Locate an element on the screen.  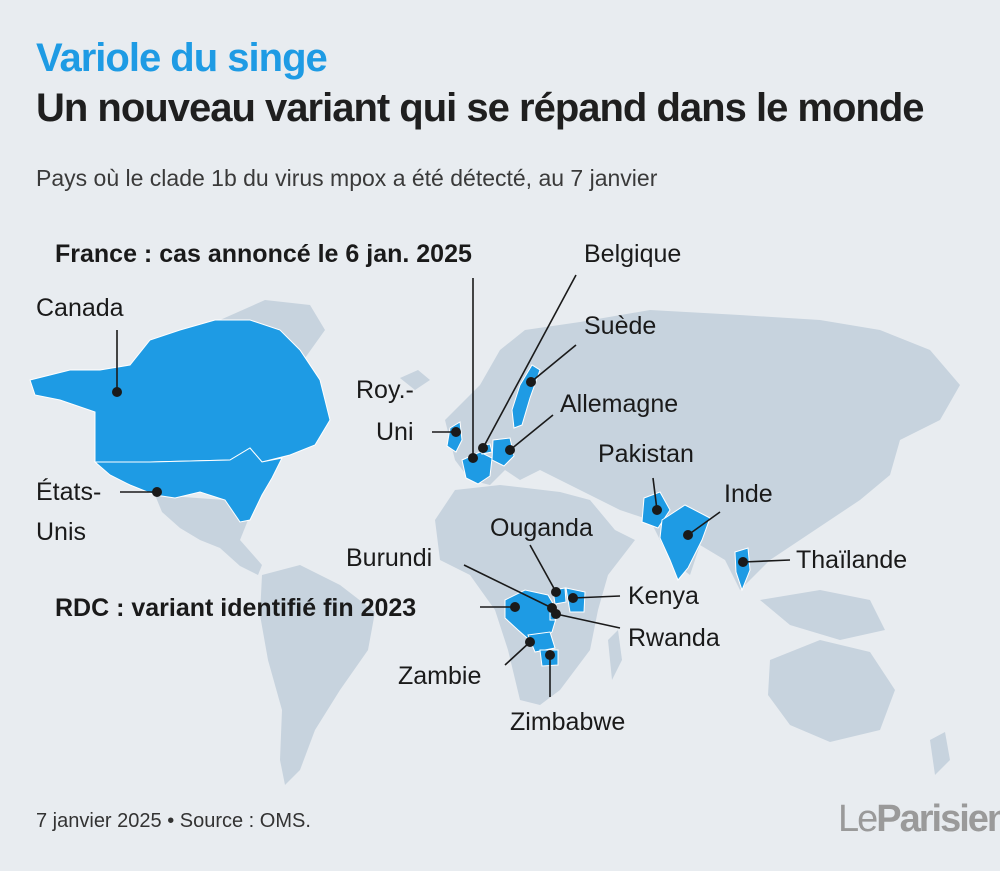
country-allemagne is located at coordinates (503, 452).